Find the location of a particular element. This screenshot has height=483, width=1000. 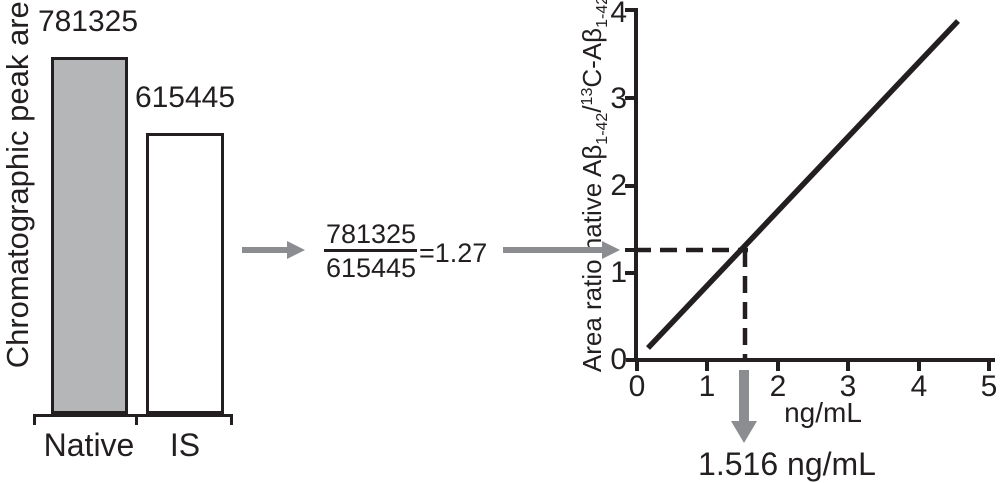

bar-chart-x-axis is located at coordinates (133, 415).